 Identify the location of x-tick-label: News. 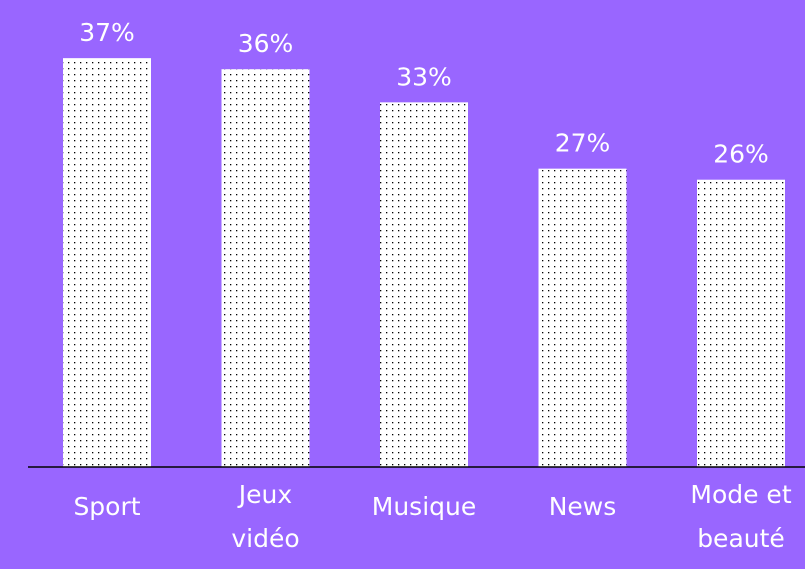
(583, 506).